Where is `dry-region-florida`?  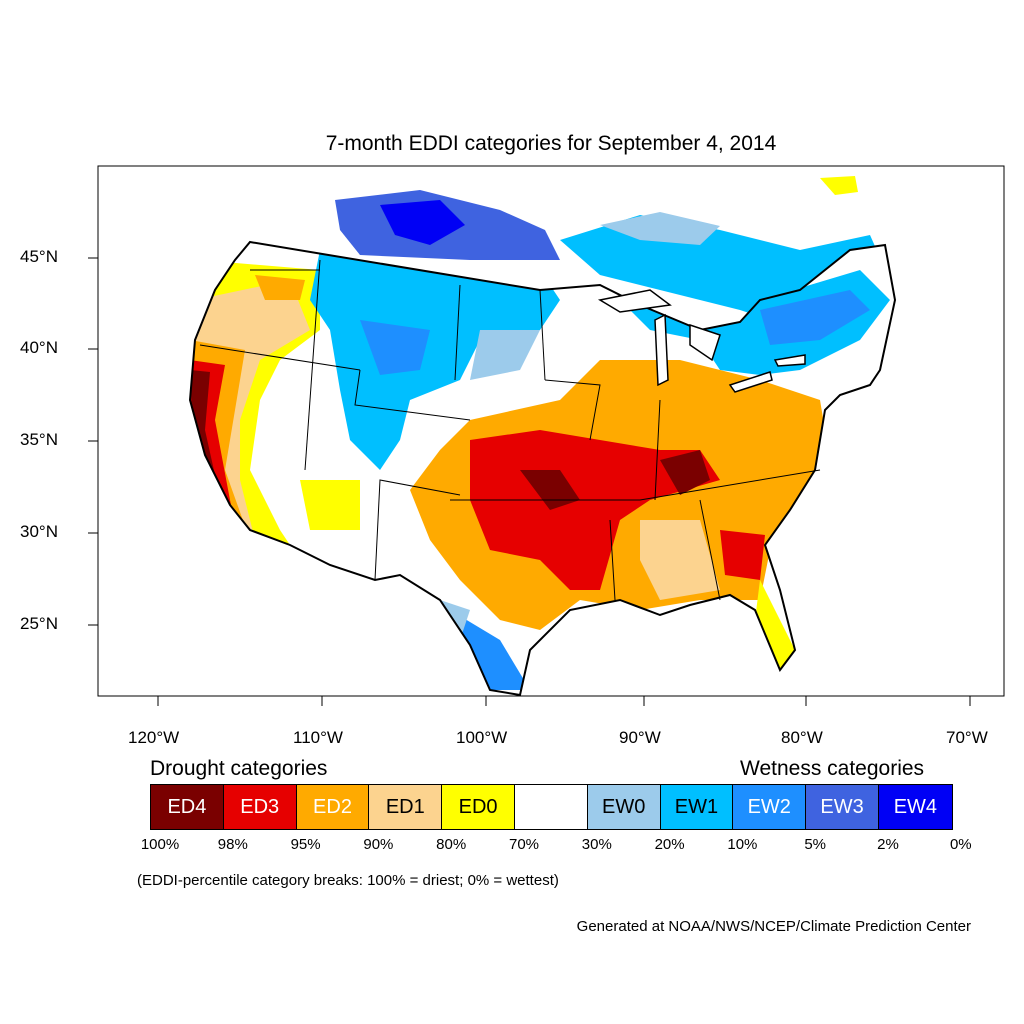
dry-region-florida is located at coordinates (775, 625).